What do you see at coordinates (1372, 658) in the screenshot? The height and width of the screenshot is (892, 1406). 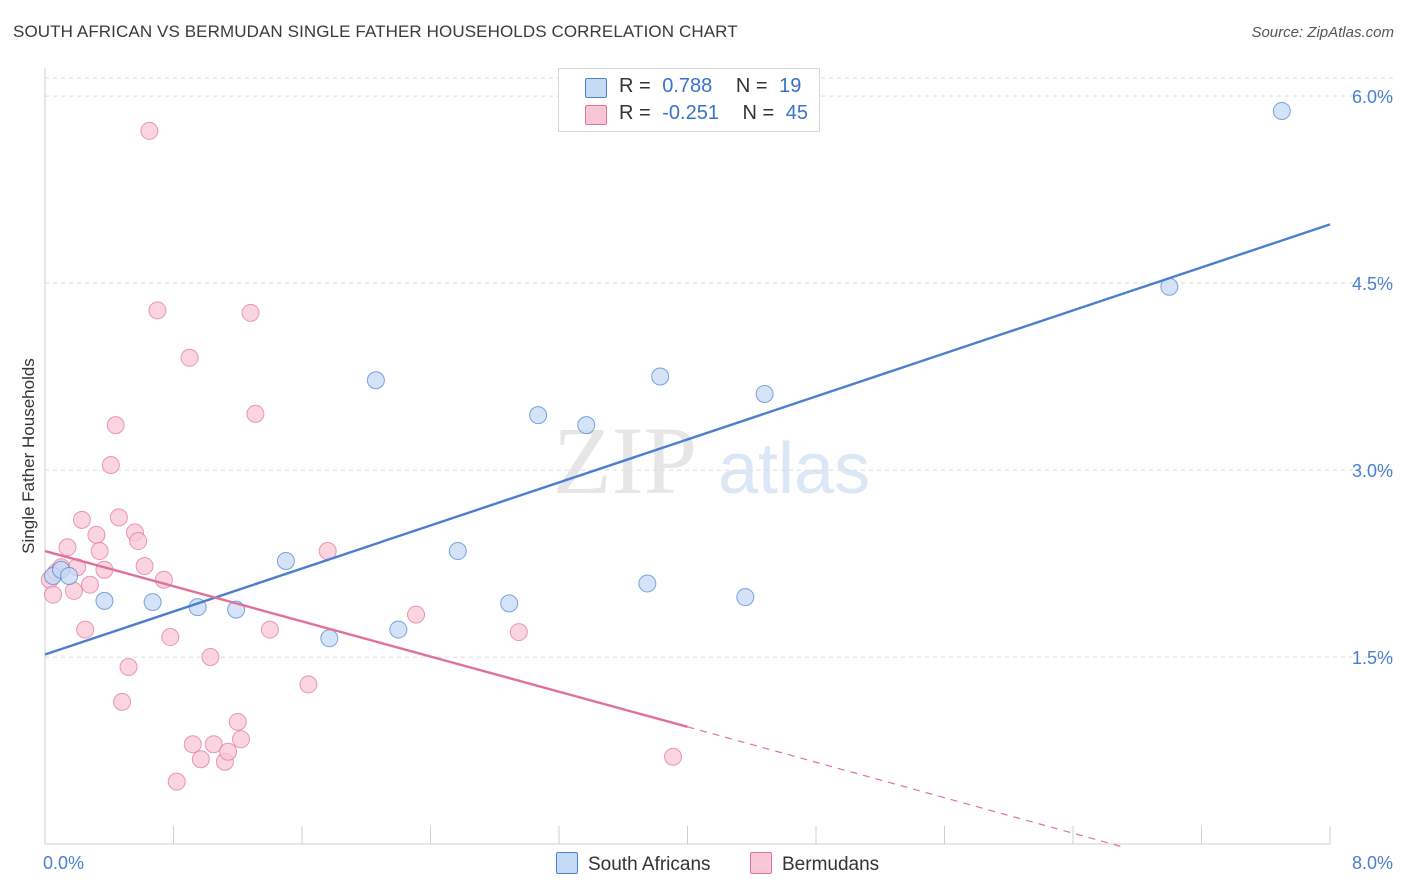 I see `y-tick-label: 1.5%` at bounding box center [1372, 658].